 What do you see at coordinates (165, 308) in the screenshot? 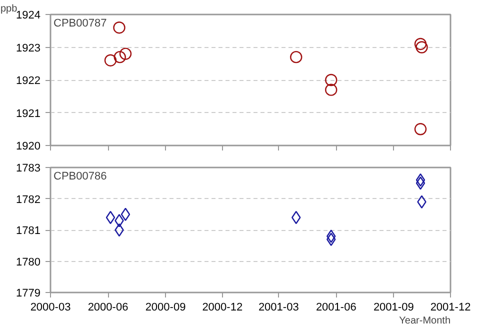
I see `x-tick-label: 2000-09` at bounding box center [165, 308].